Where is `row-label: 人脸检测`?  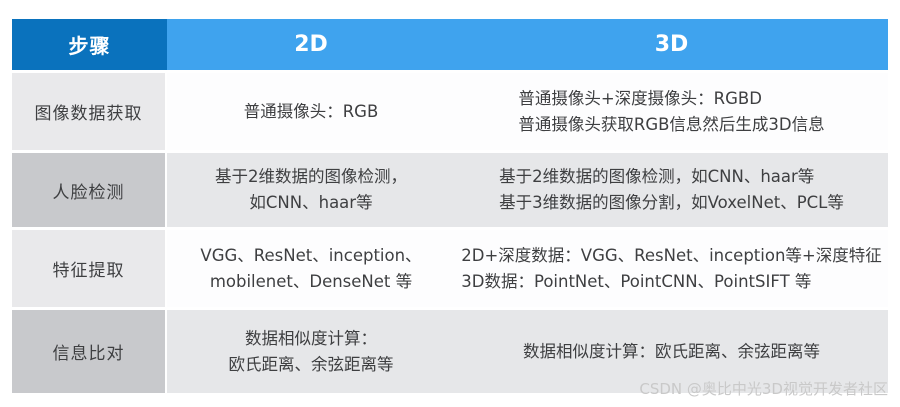 row-label: 人脸检测 is located at coordinates (88, 190).